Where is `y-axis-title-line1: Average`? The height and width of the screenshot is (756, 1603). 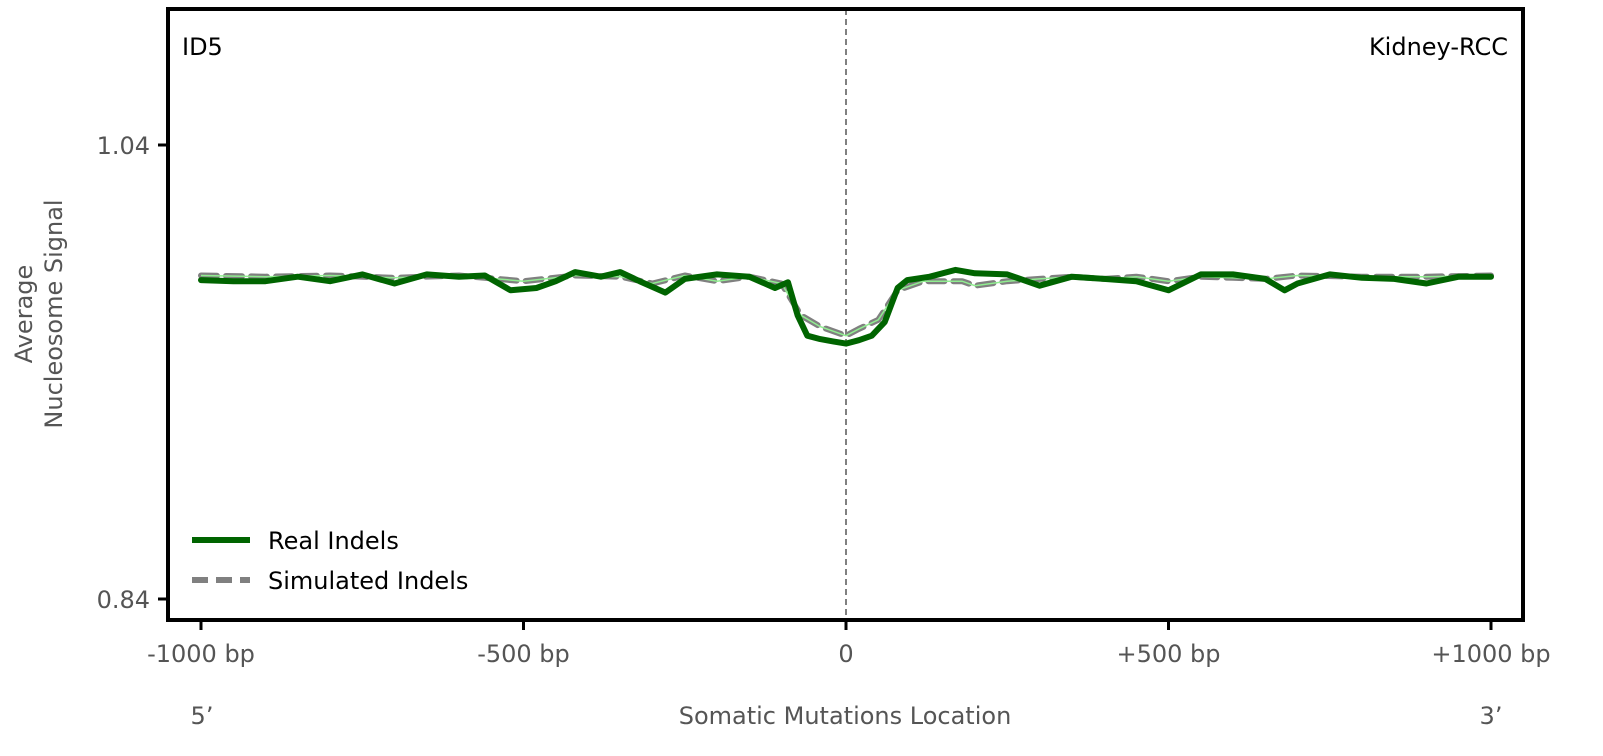
y-axis-title-line1: Average is located at coordinates (24, 314).